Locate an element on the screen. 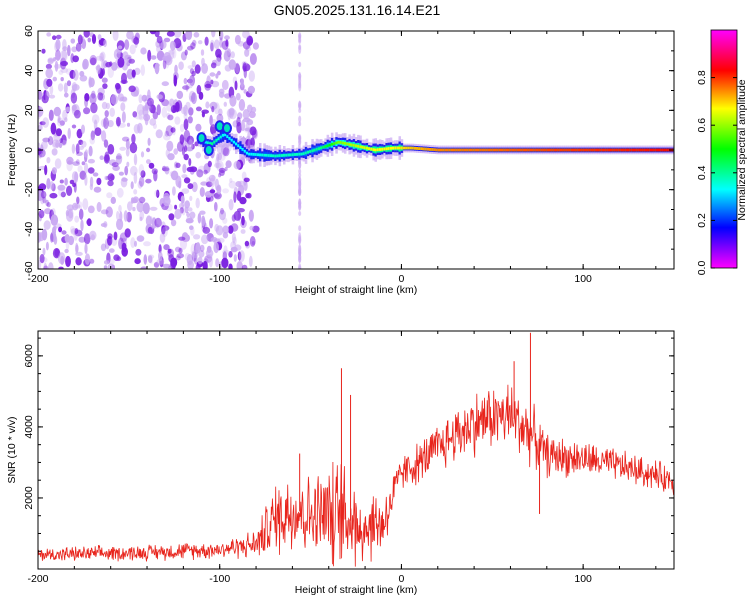 This screenshot has height=600, width=750. y-tick-label: 2000 is located at coordinates (29, 498).